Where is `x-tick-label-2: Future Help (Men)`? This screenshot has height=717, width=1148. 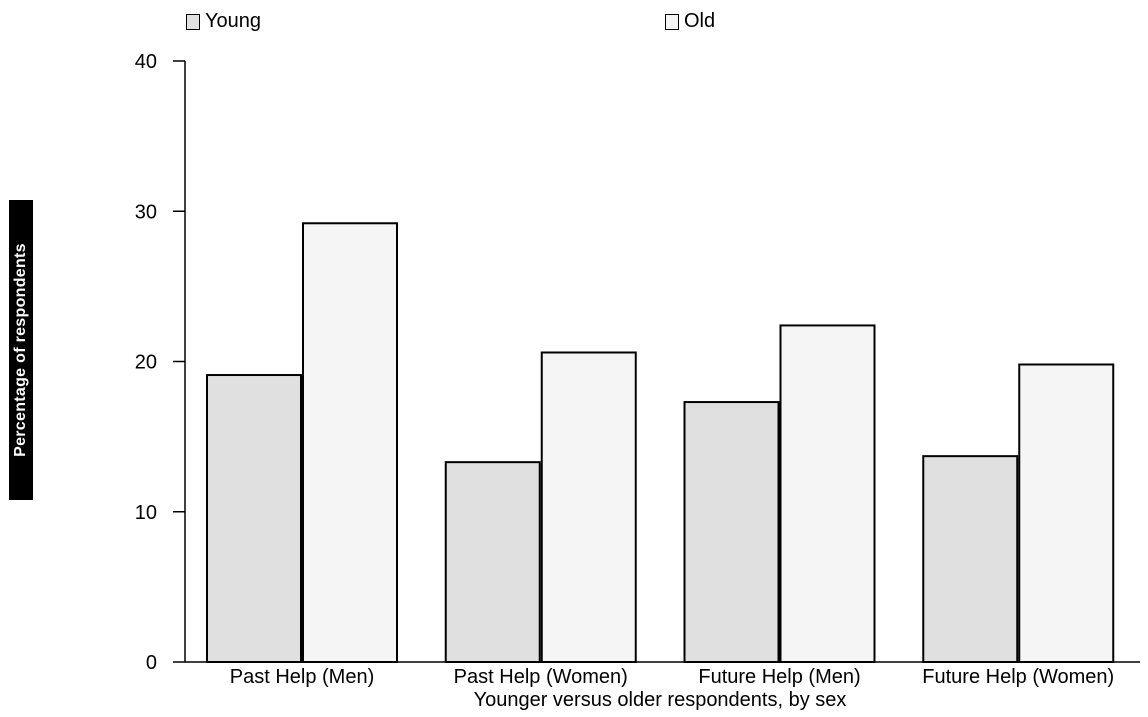
x-tick-label-2: Future Help (Men) is located at coordinates (779, 677).